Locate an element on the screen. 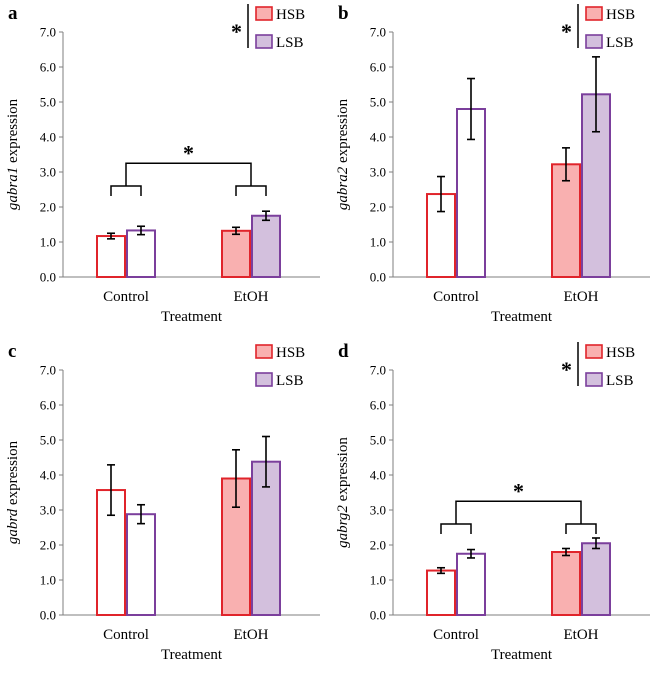  y-axis-title: gabrg2 expression is located at coordinates (343, 492).